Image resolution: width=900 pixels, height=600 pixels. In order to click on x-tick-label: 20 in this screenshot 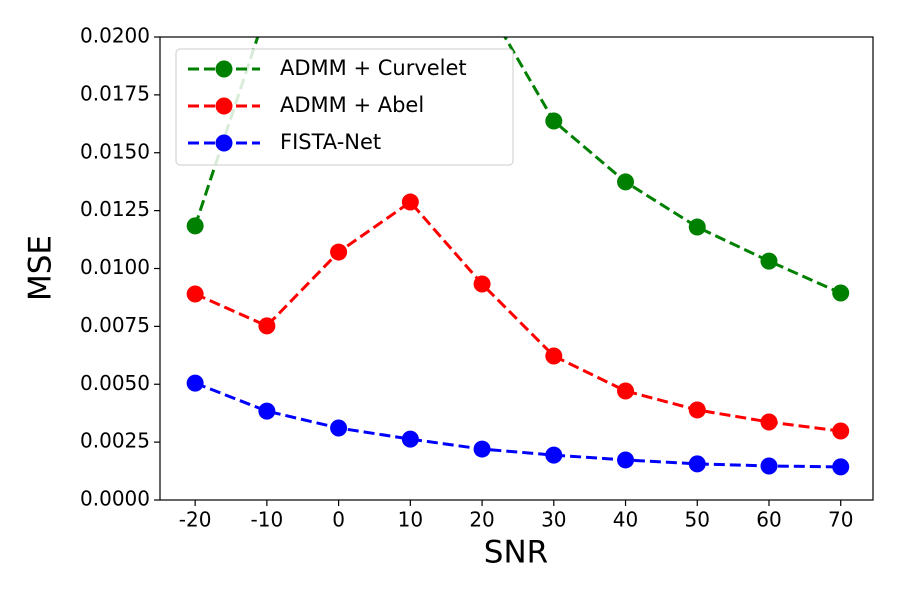, I will do `click(481, 520)`.